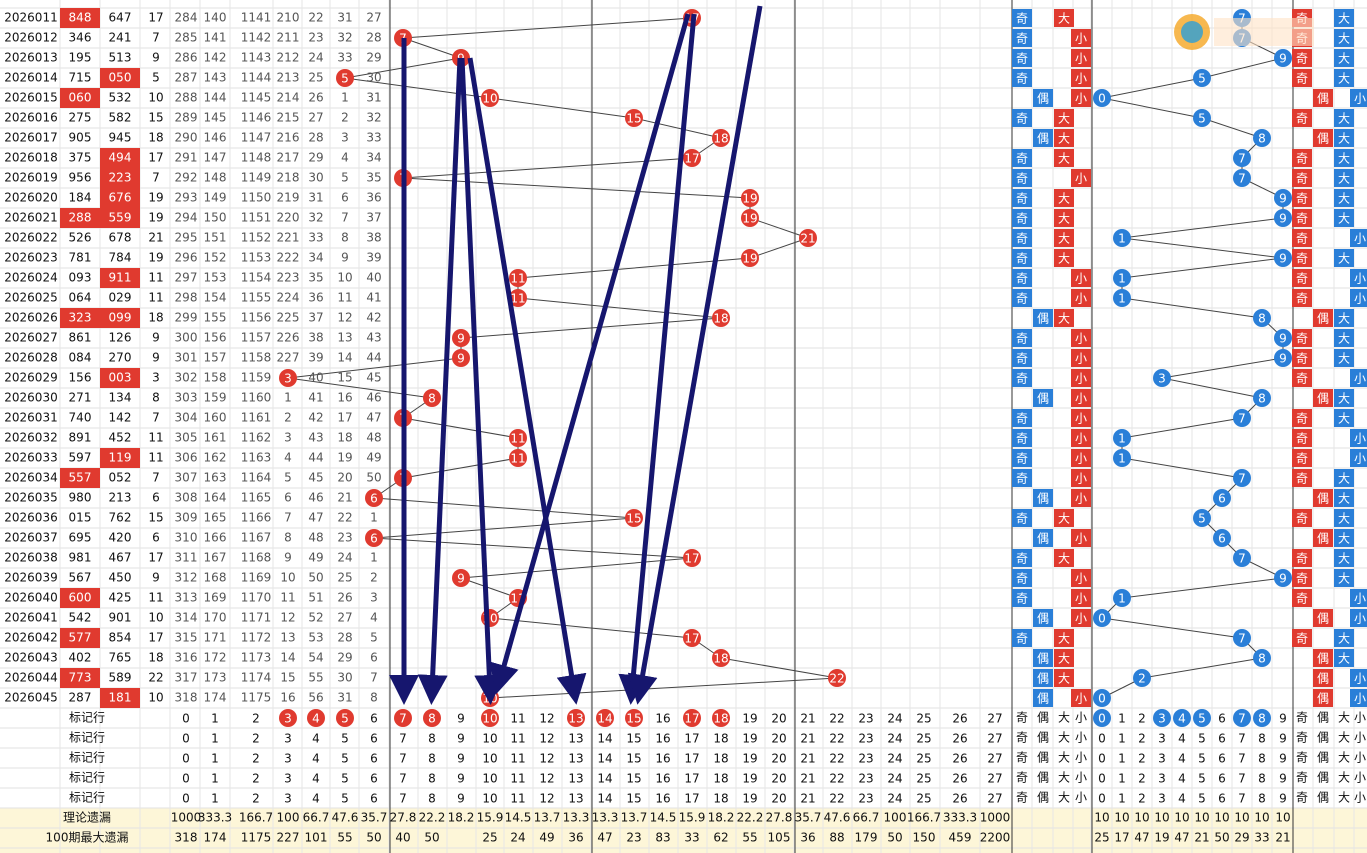  I want to click on summary-value: 227, so click(288, 838).